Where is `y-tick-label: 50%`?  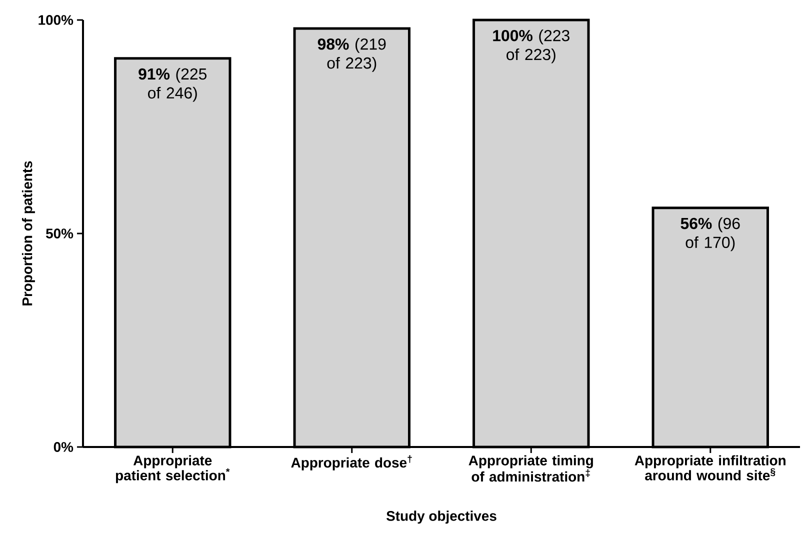 y-tick-label: 50% is located at coordinates (60, 233).